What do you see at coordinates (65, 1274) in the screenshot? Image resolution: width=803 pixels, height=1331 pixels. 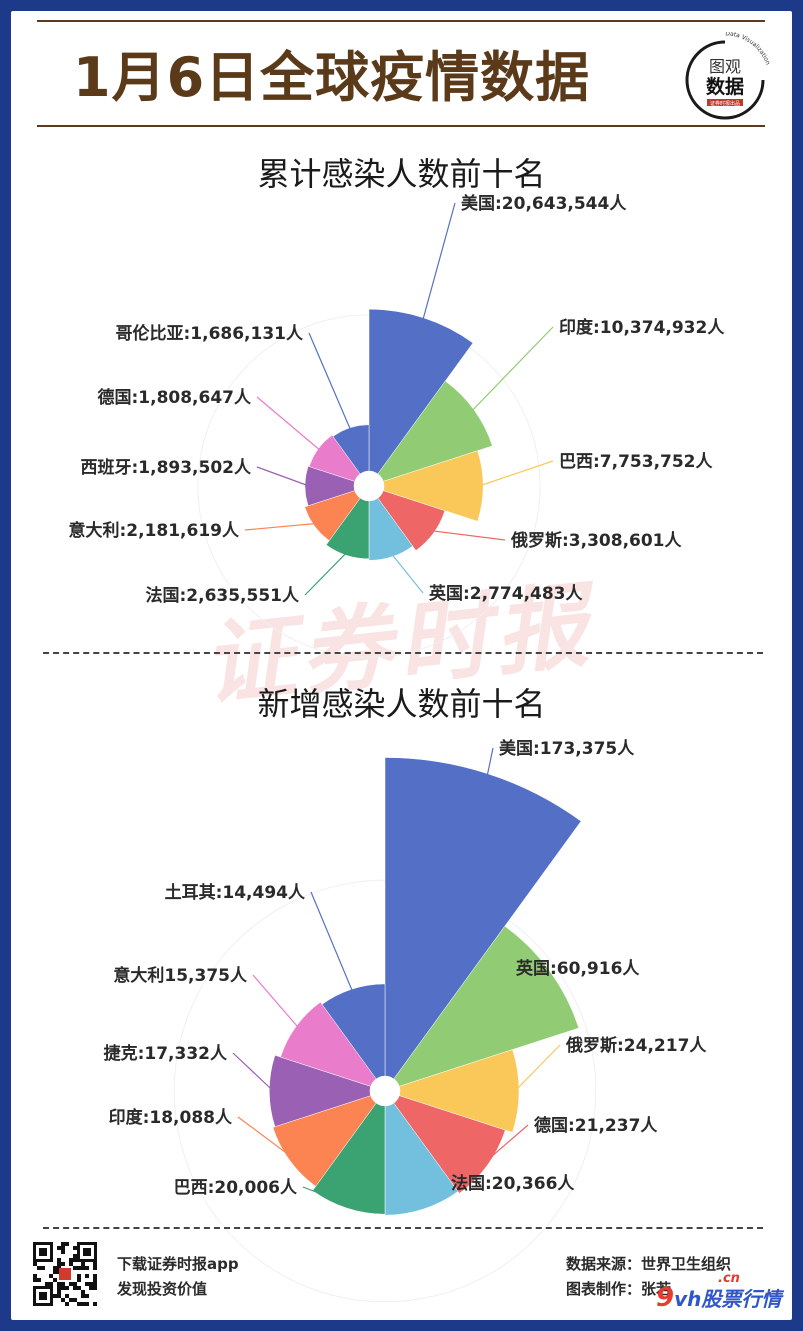 I see `qr-code-icon` at bounding box center [65, 1274].